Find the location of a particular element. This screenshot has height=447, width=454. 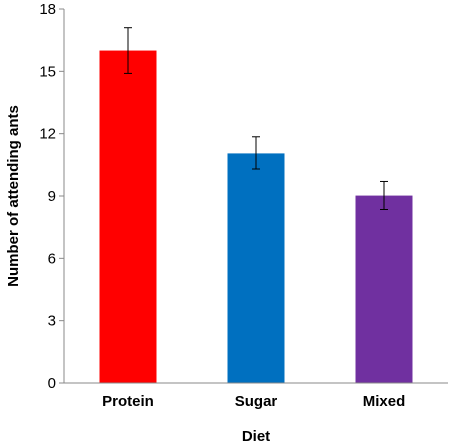

x-category-label: Mixed is located at coordinates (384, 401).